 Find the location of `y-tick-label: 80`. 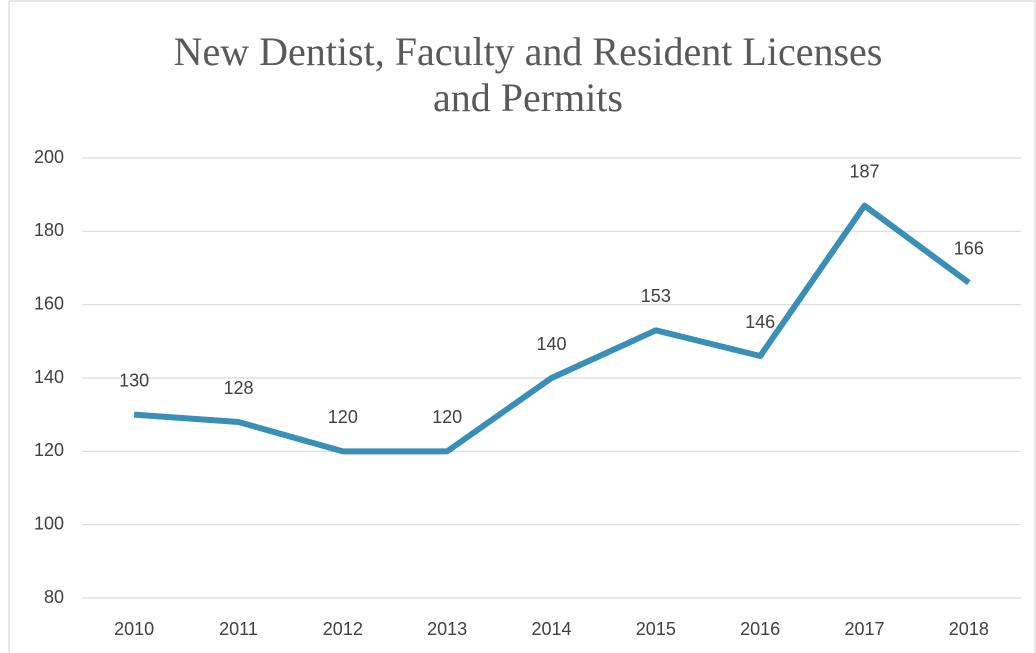

y-tick-label: 80 is located at coordinates (54, 597).